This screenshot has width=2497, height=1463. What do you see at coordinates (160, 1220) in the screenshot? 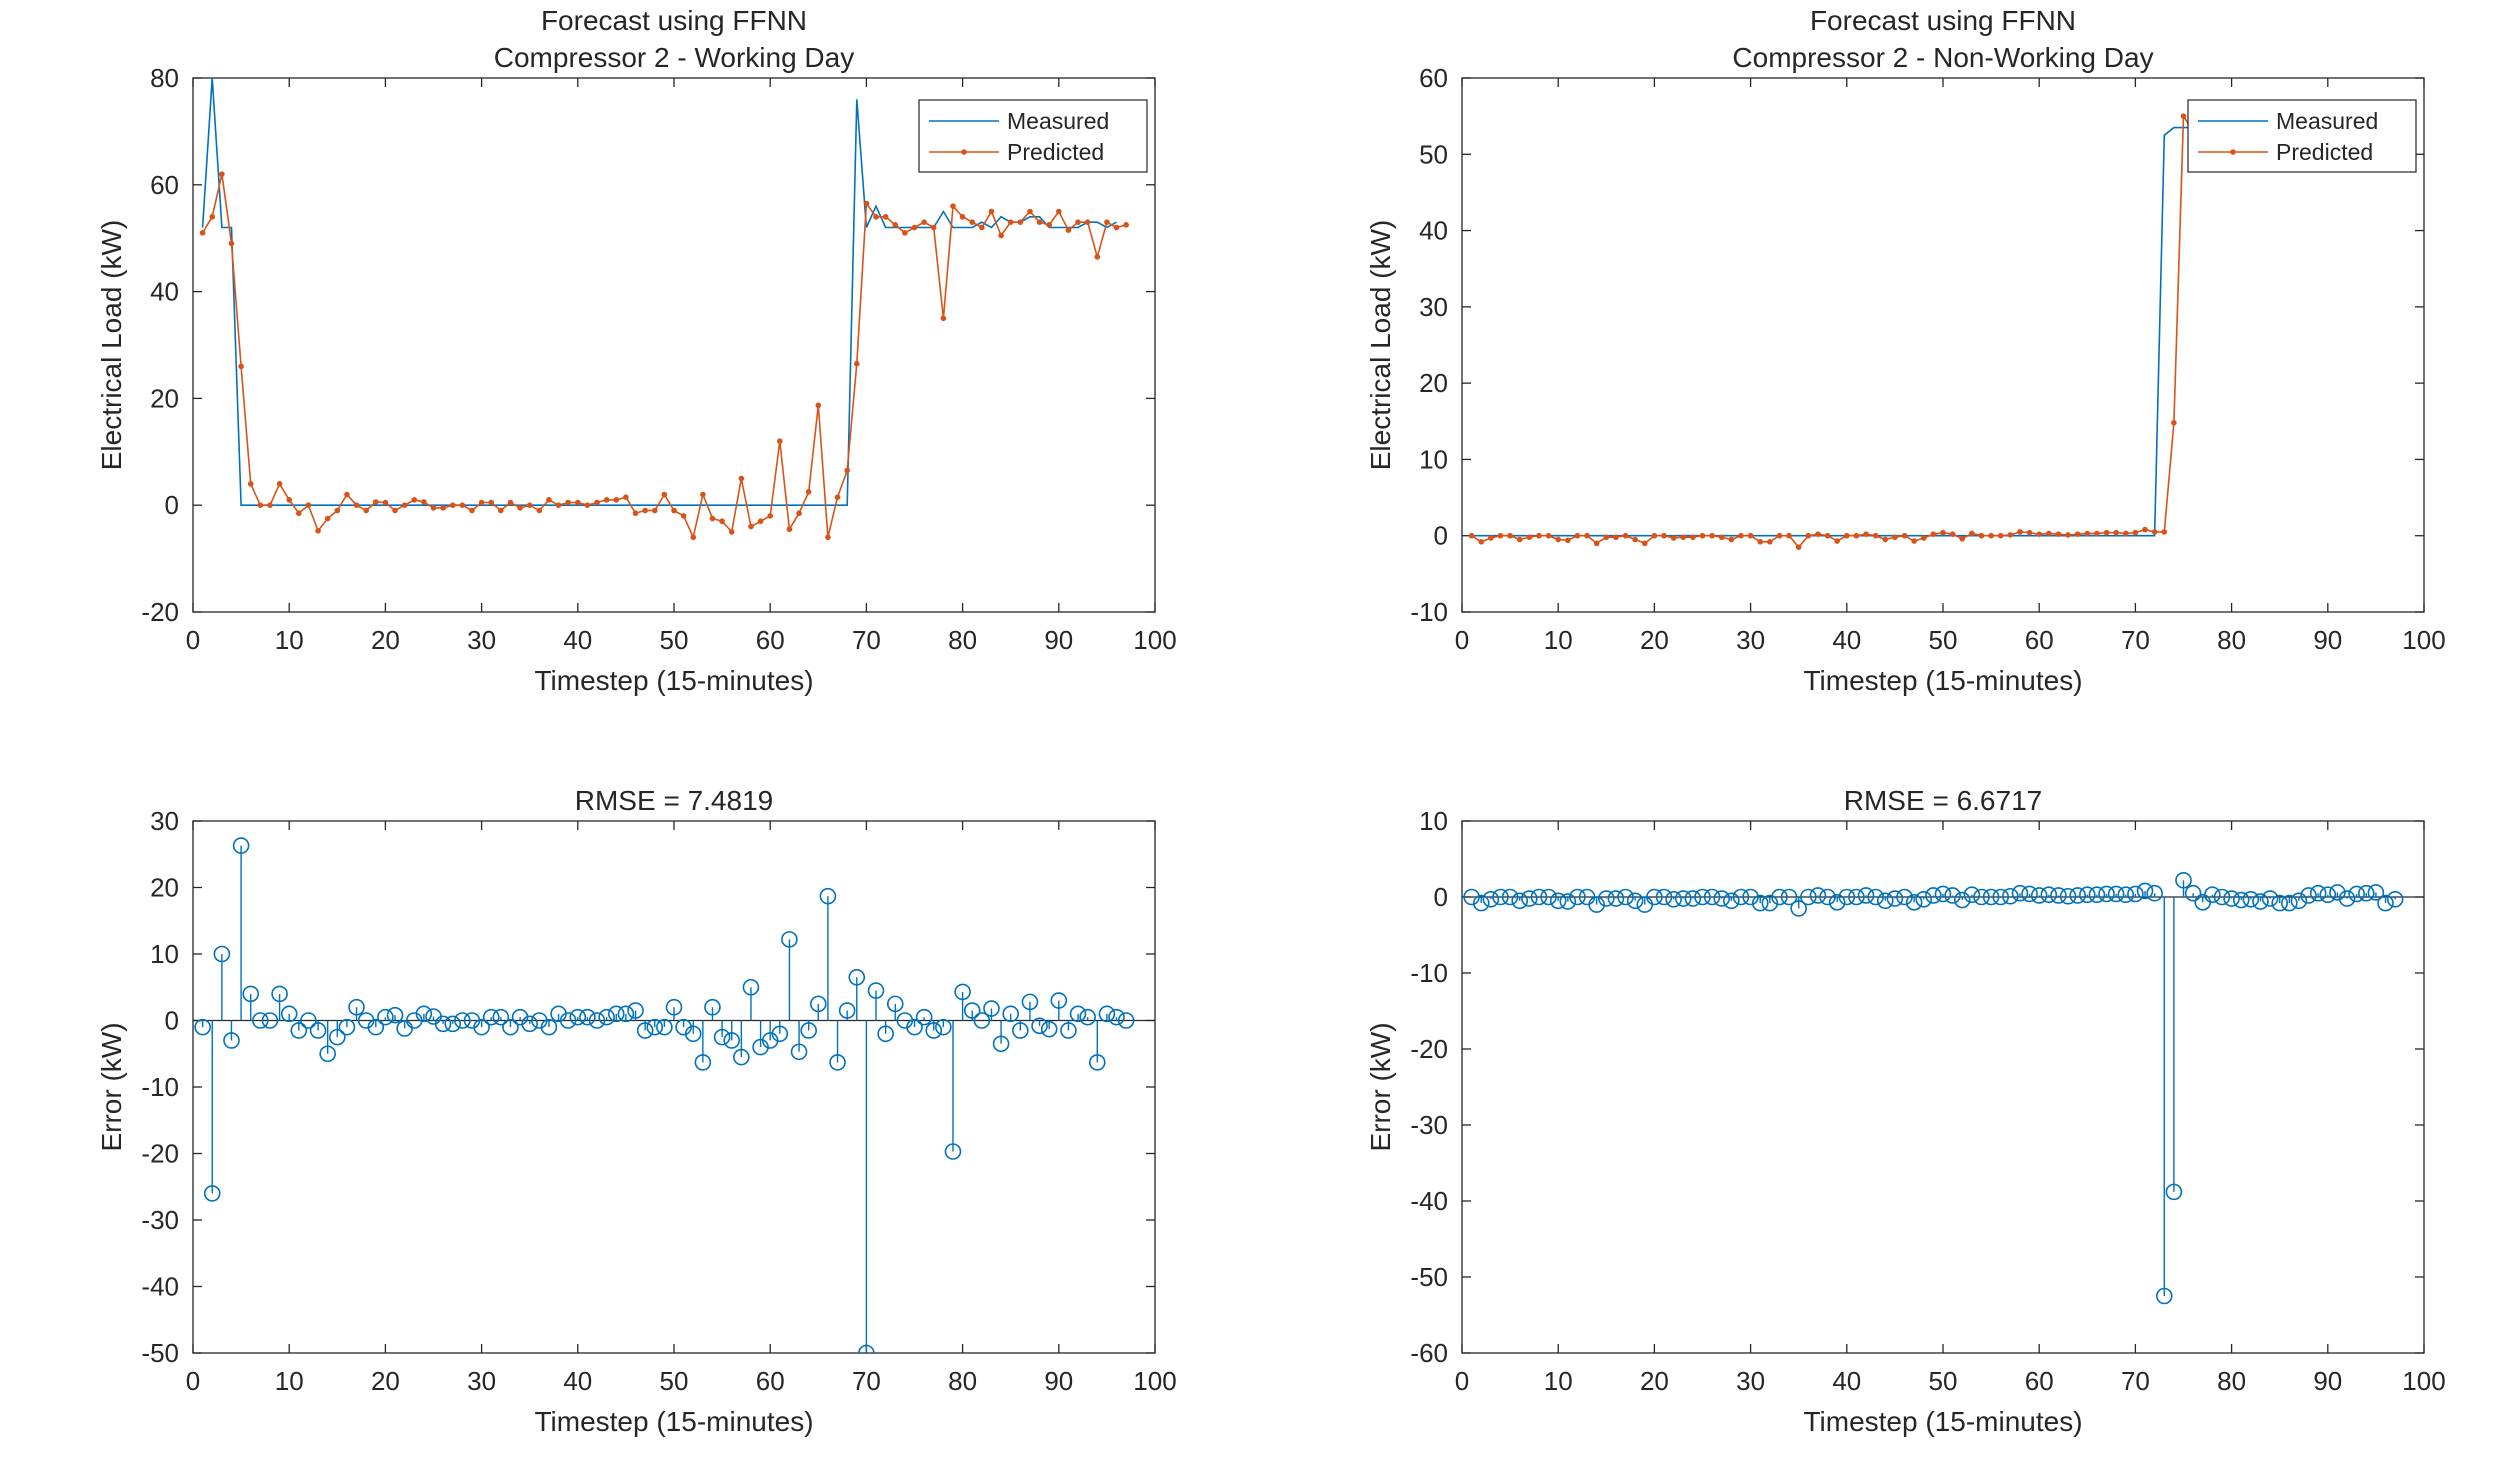
I see `y-tick-label: -30` at bounding box center [160, 1220].